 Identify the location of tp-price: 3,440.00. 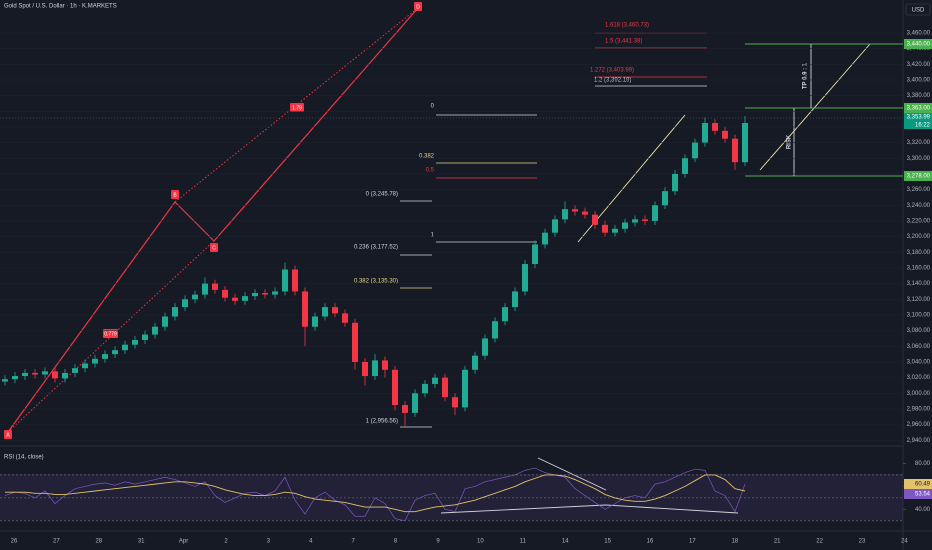
(919, 45).